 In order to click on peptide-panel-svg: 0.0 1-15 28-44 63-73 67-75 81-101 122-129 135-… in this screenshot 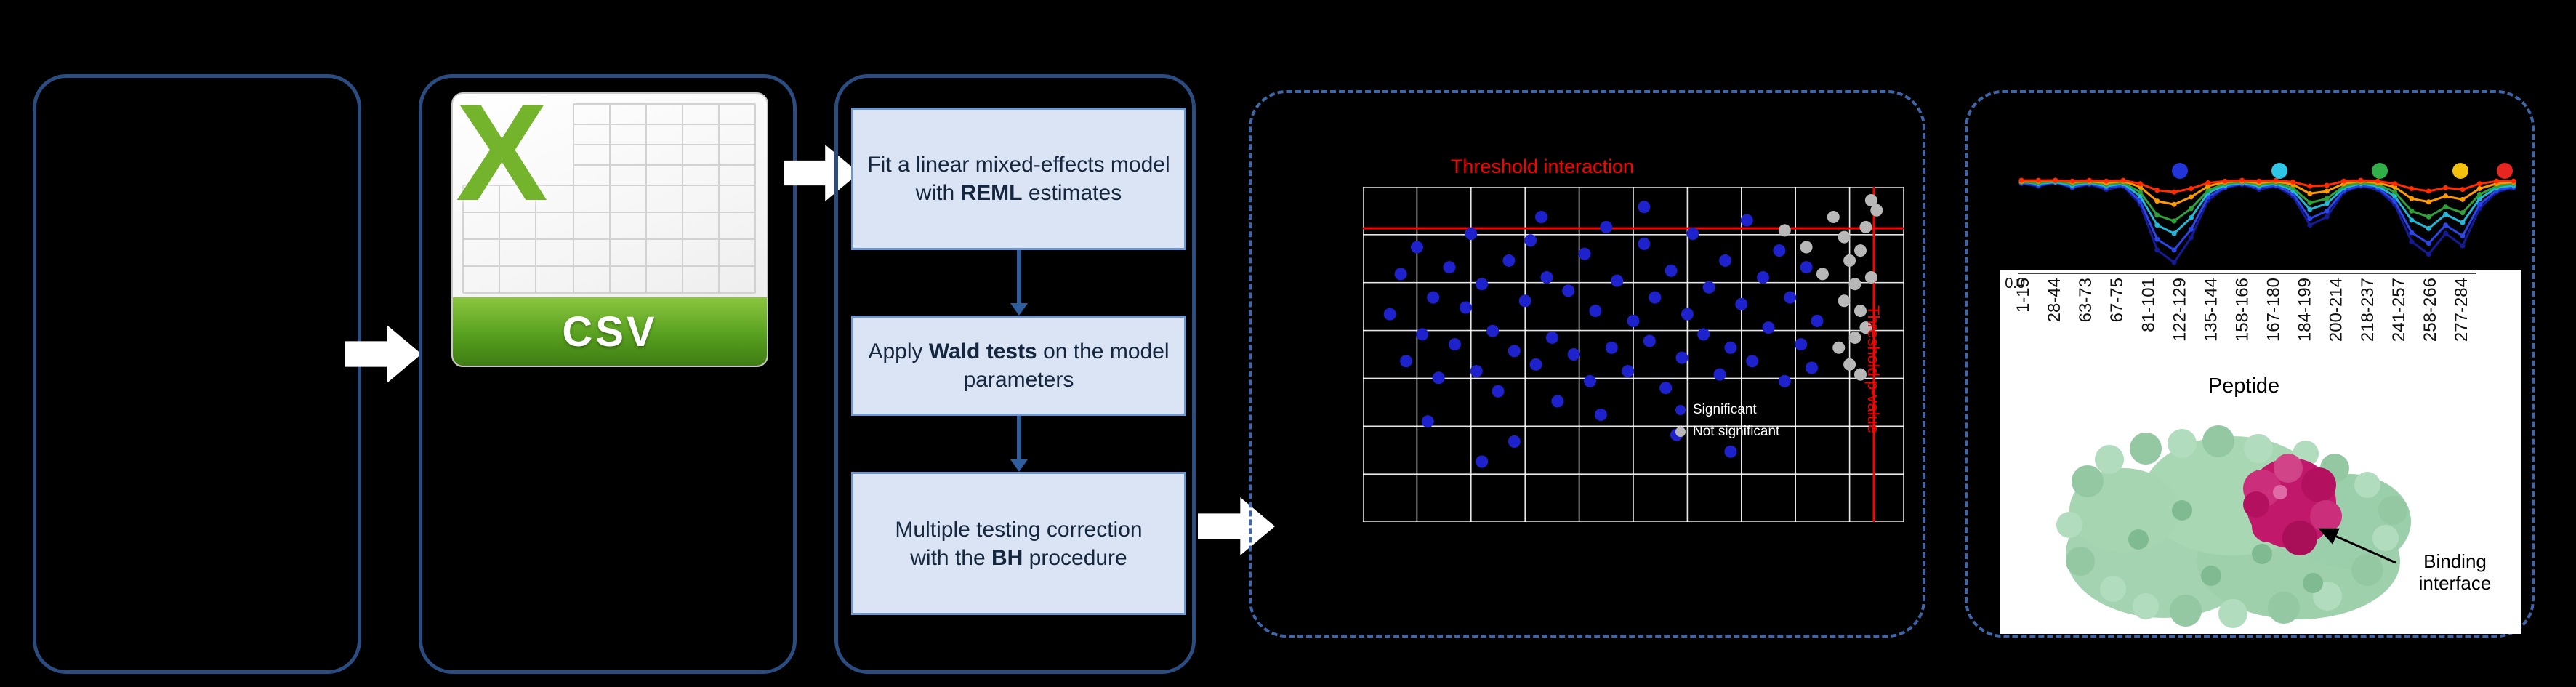, I will do `click(2240, 450)`.